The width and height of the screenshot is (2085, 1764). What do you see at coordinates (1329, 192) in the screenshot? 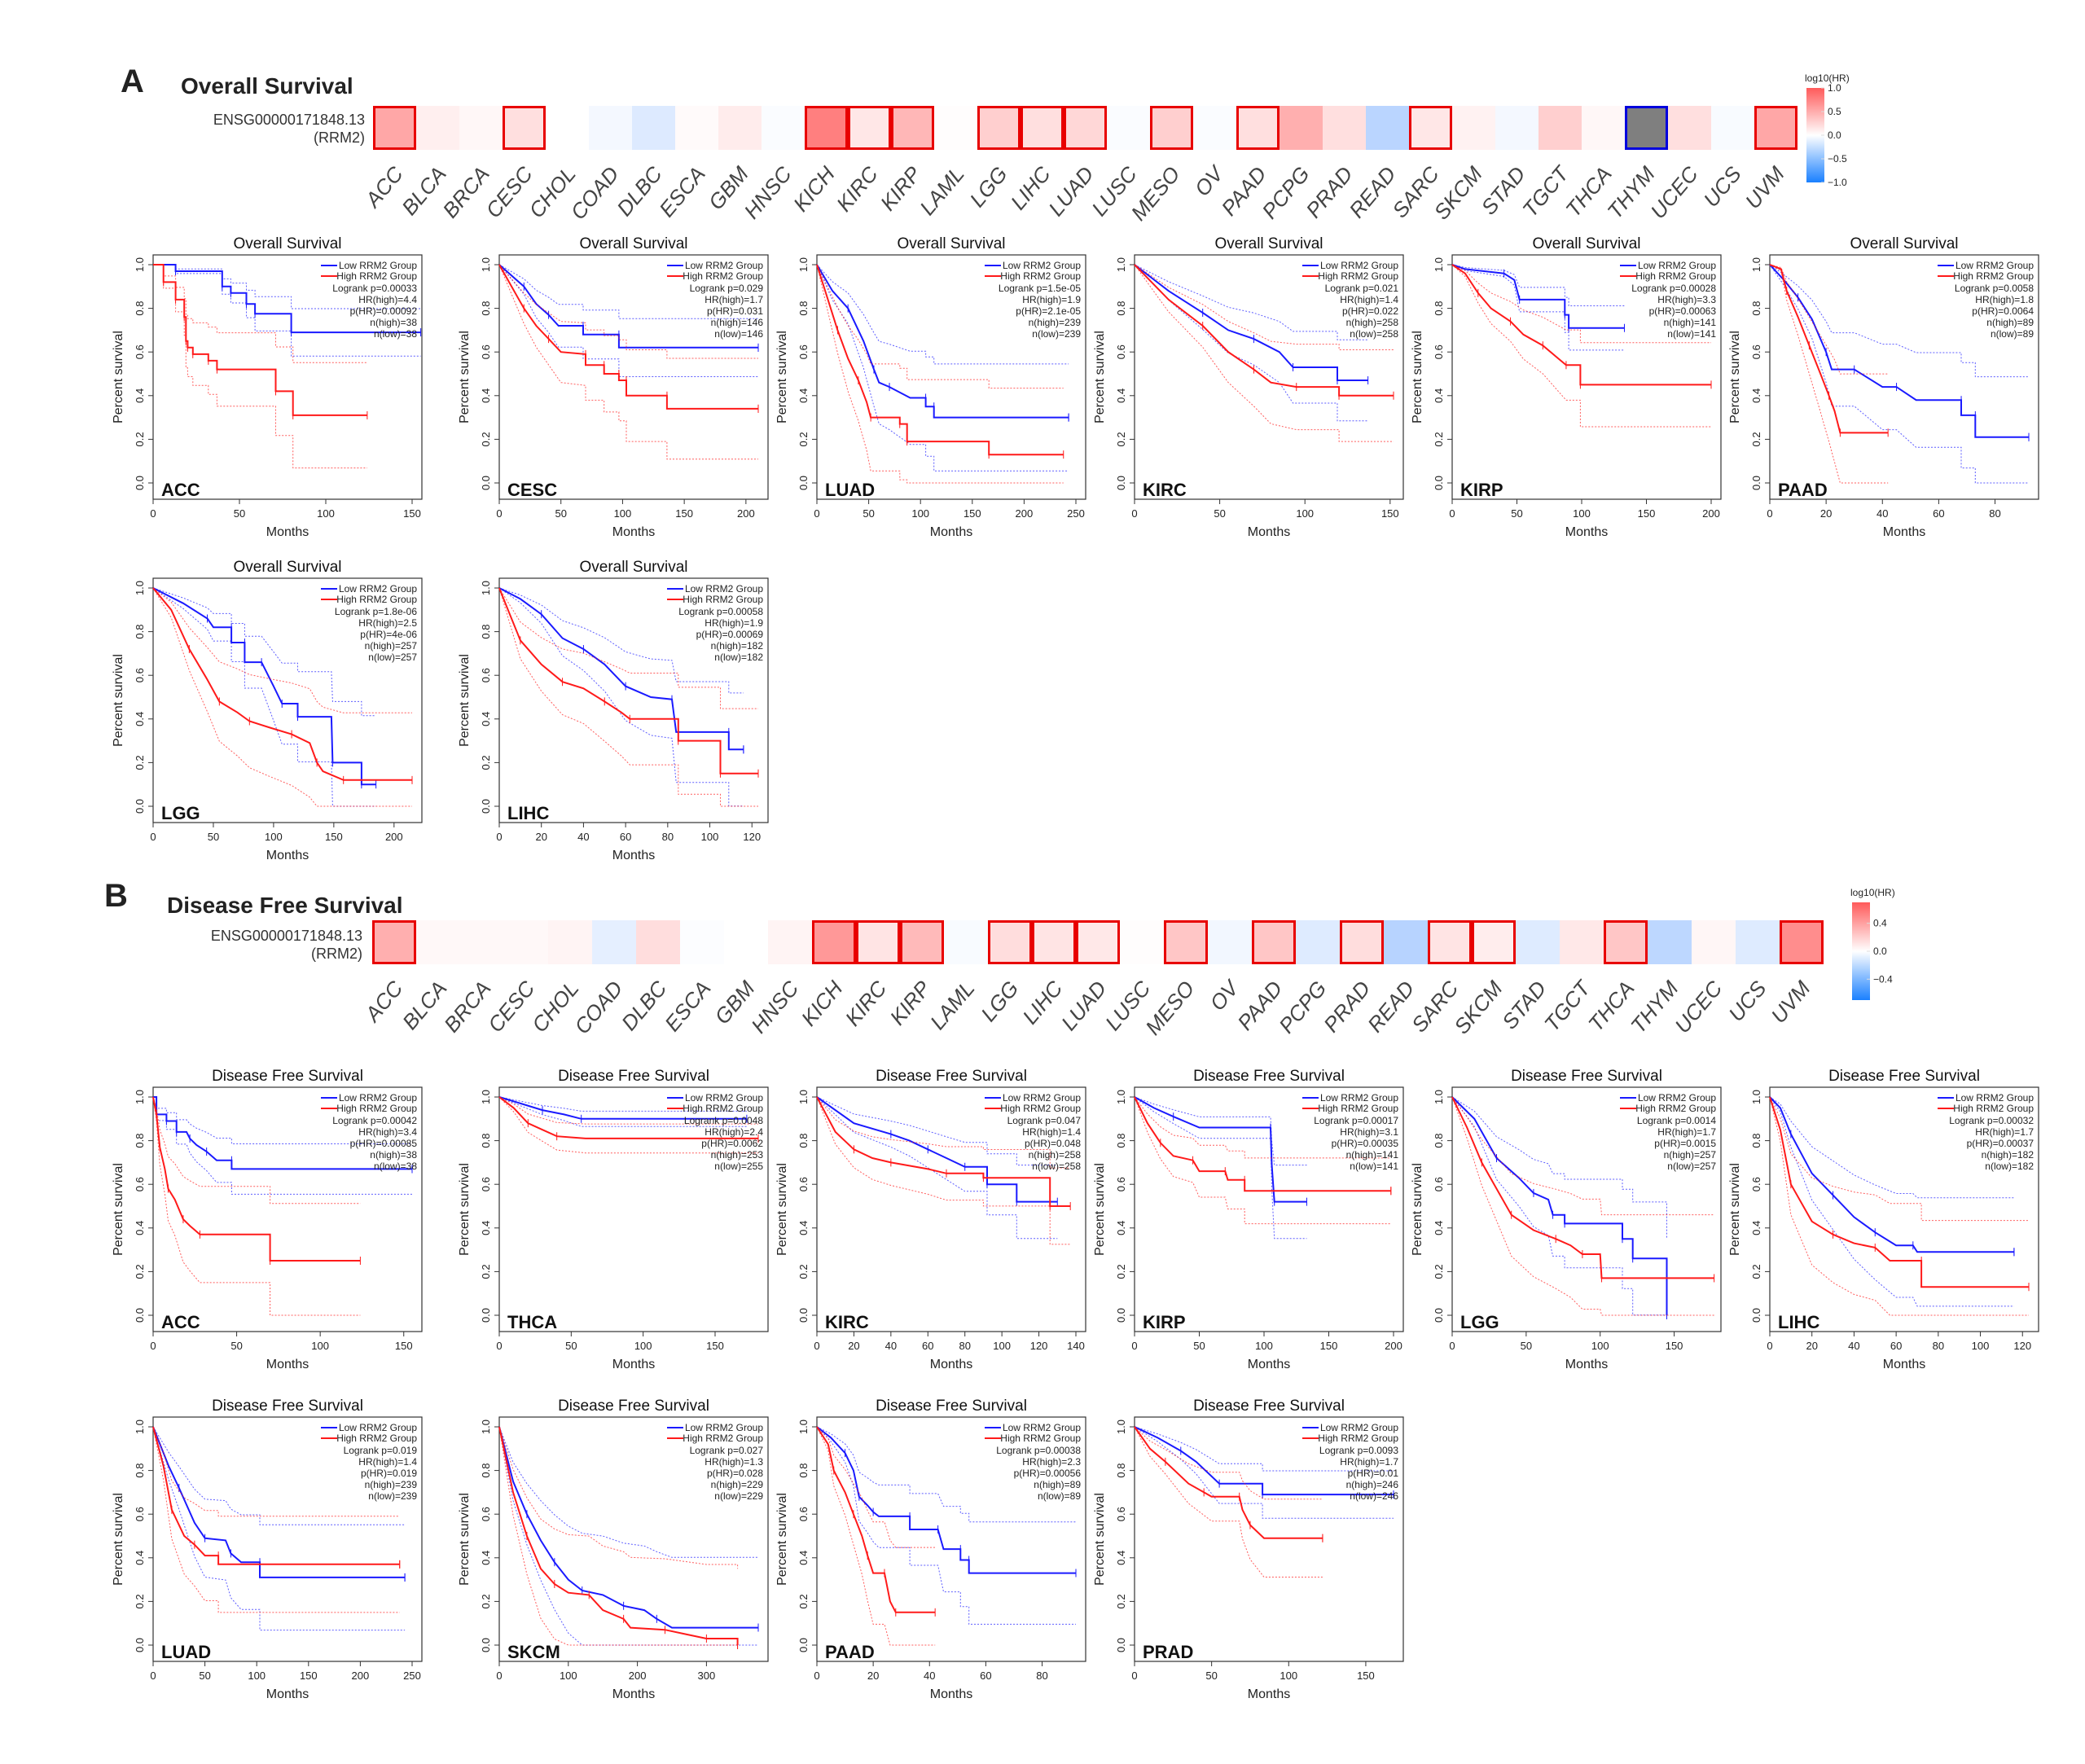
I see `cancer-label: PRAD` at bounding box center [1329, 192].